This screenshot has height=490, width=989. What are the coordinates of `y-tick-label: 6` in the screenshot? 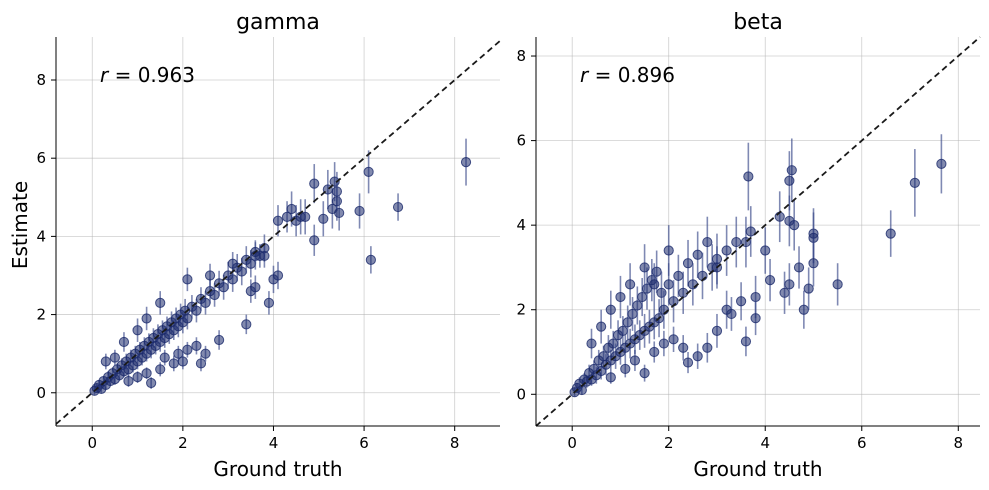 It's located at (521, 141).